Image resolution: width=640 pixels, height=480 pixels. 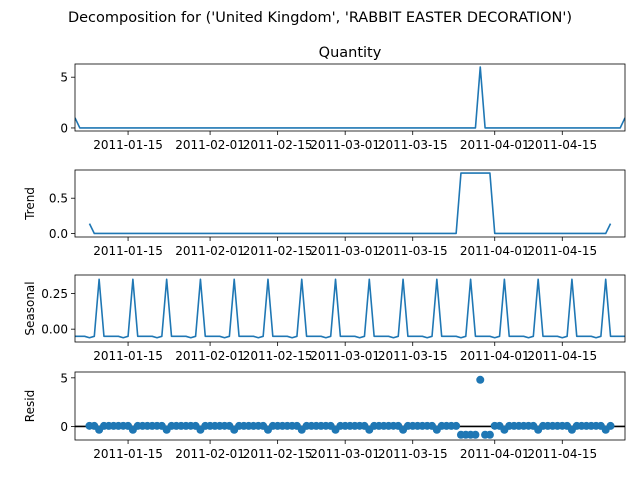 I want to click on seasonal-series-line, so click(x=350, y=308).